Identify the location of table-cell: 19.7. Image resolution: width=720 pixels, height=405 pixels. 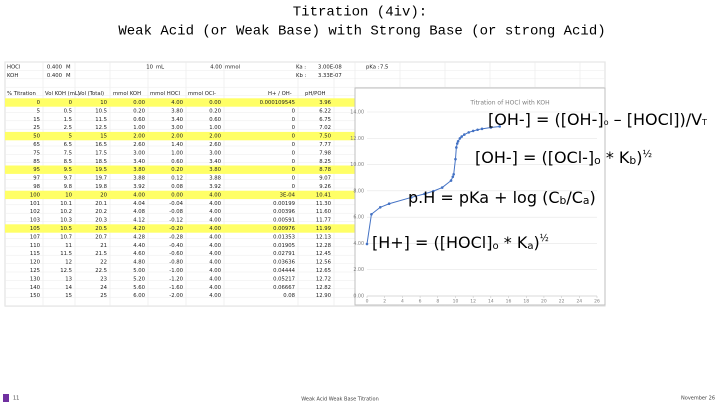
(101, 179).